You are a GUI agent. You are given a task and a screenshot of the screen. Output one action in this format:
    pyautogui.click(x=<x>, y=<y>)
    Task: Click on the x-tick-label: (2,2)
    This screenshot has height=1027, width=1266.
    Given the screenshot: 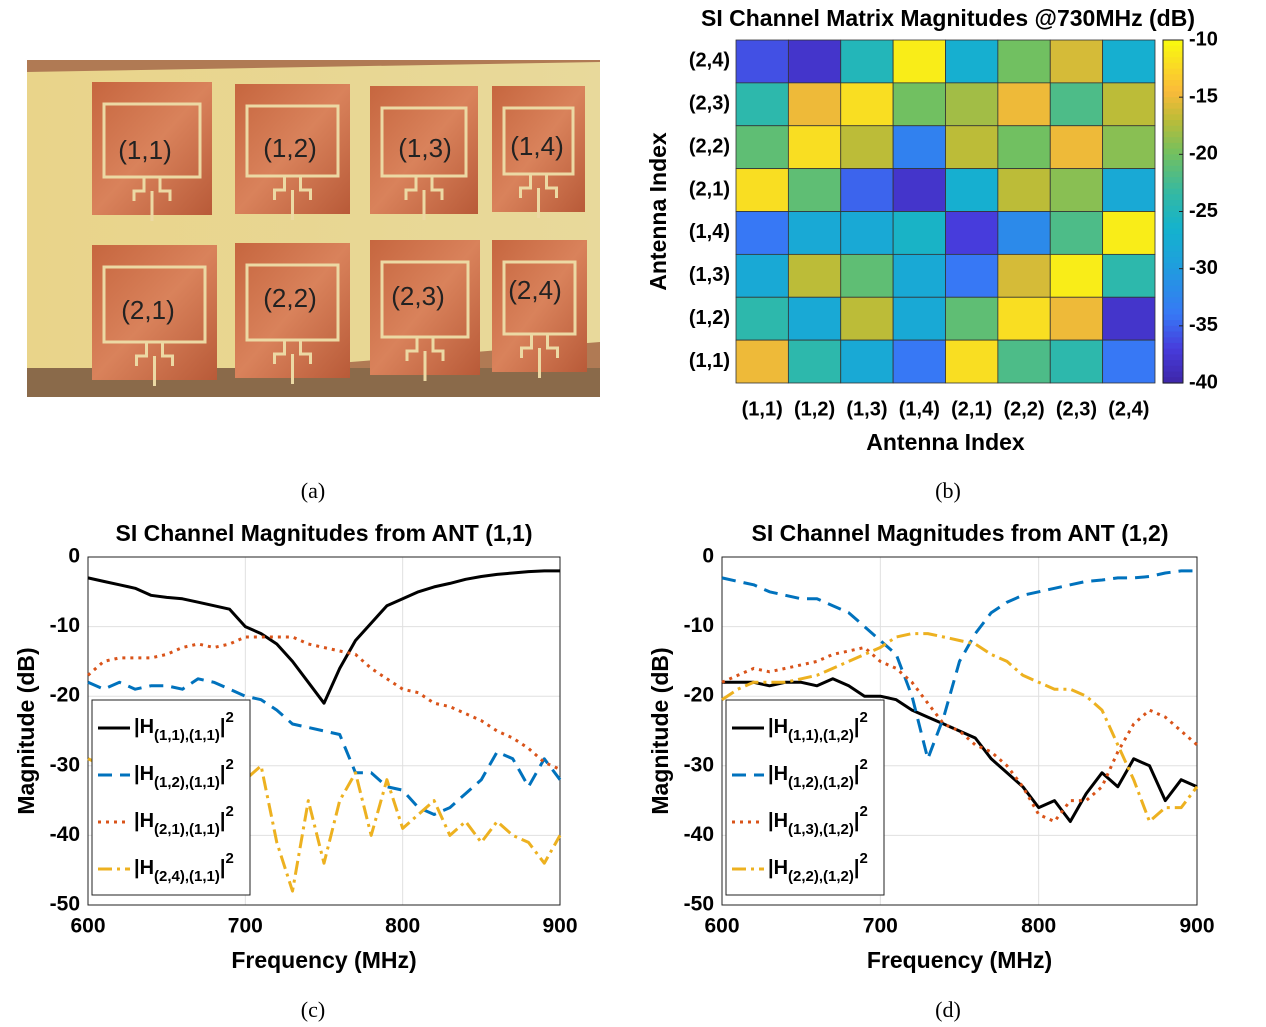 What is the action you would take?
    pyautogui.click(x=1024, y=409)
    